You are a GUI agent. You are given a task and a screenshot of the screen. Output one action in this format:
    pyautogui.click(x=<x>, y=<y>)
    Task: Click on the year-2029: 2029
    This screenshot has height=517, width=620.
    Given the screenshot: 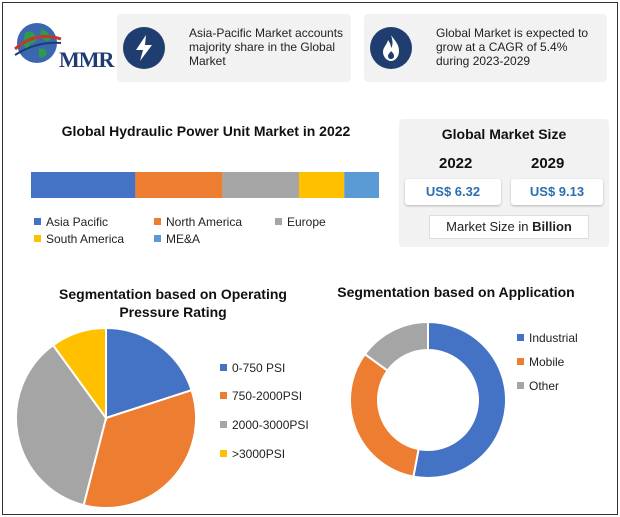 What is the action you would take?
    pyautogui.click(x=548, y=163)
    